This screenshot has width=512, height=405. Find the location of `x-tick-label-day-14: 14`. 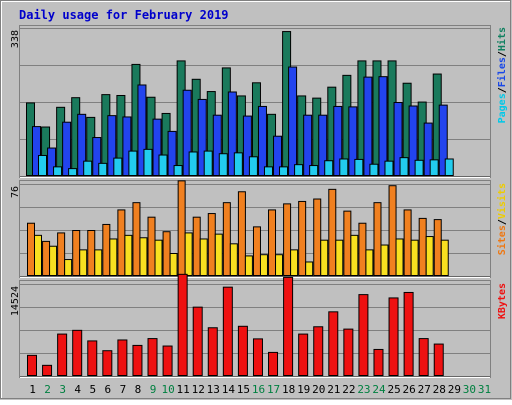

x-tick-label-day-14: 14 is located at coordinates (229, 389).